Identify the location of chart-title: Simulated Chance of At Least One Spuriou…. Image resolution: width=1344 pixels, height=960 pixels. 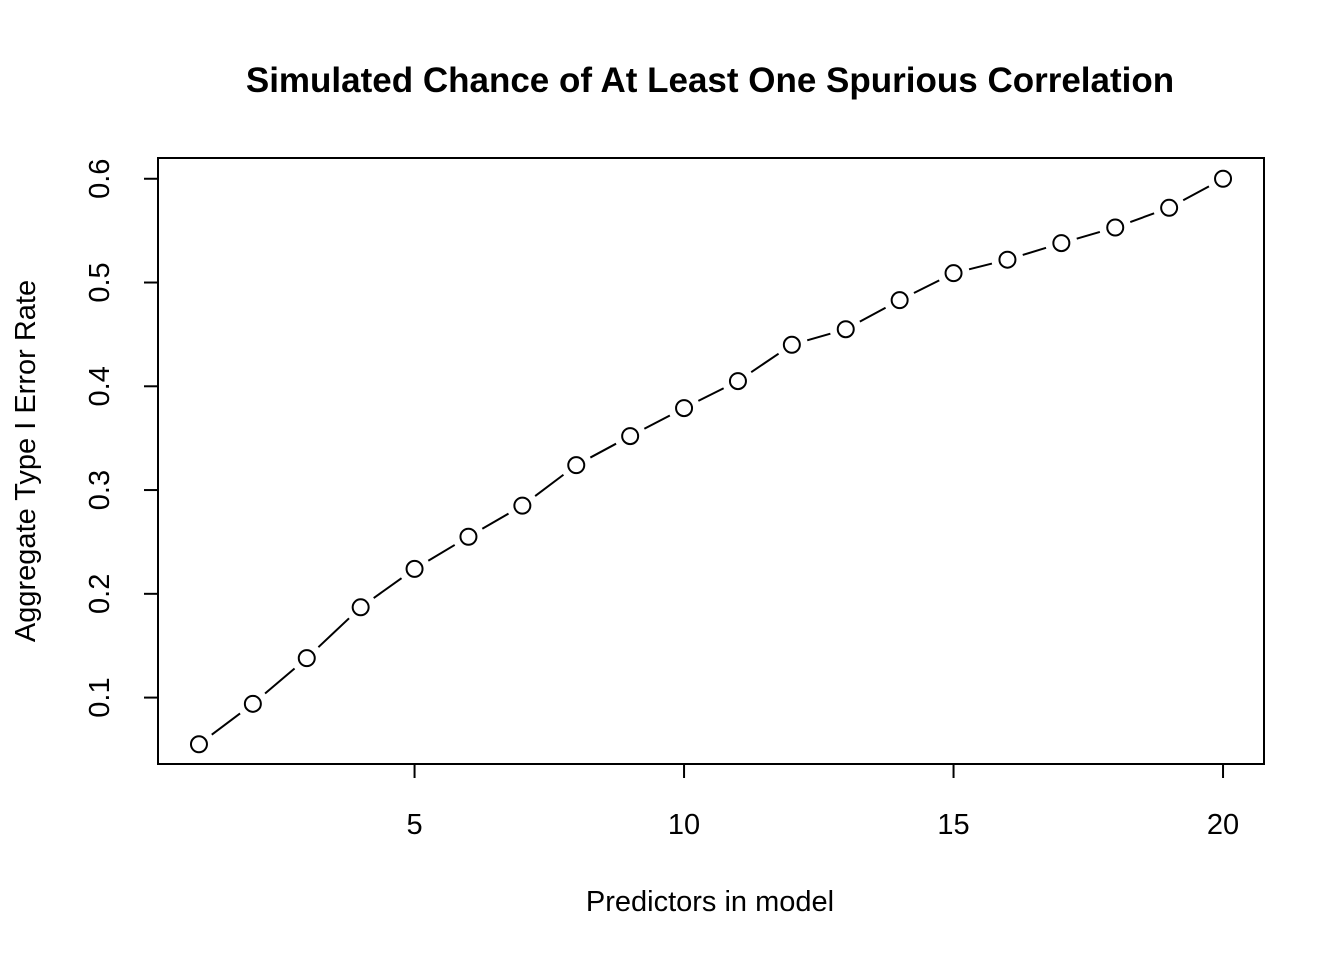
(710, 80).